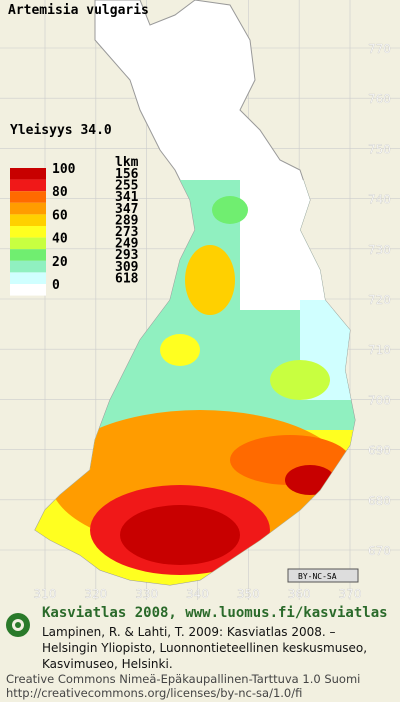 This screenshot has width=400, height=702. Describe the element at coordinates (126, 232) in the screenshot. I see `legend-count: 273` at that location.